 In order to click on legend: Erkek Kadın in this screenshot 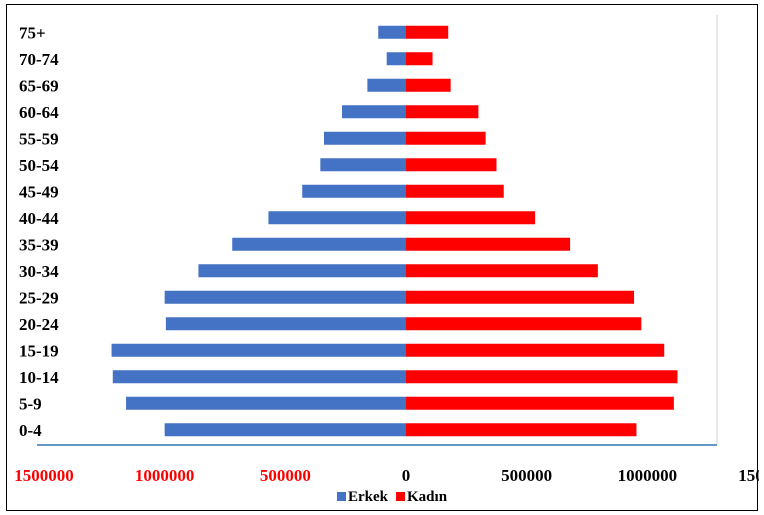, I will do `click(392, 497)`.